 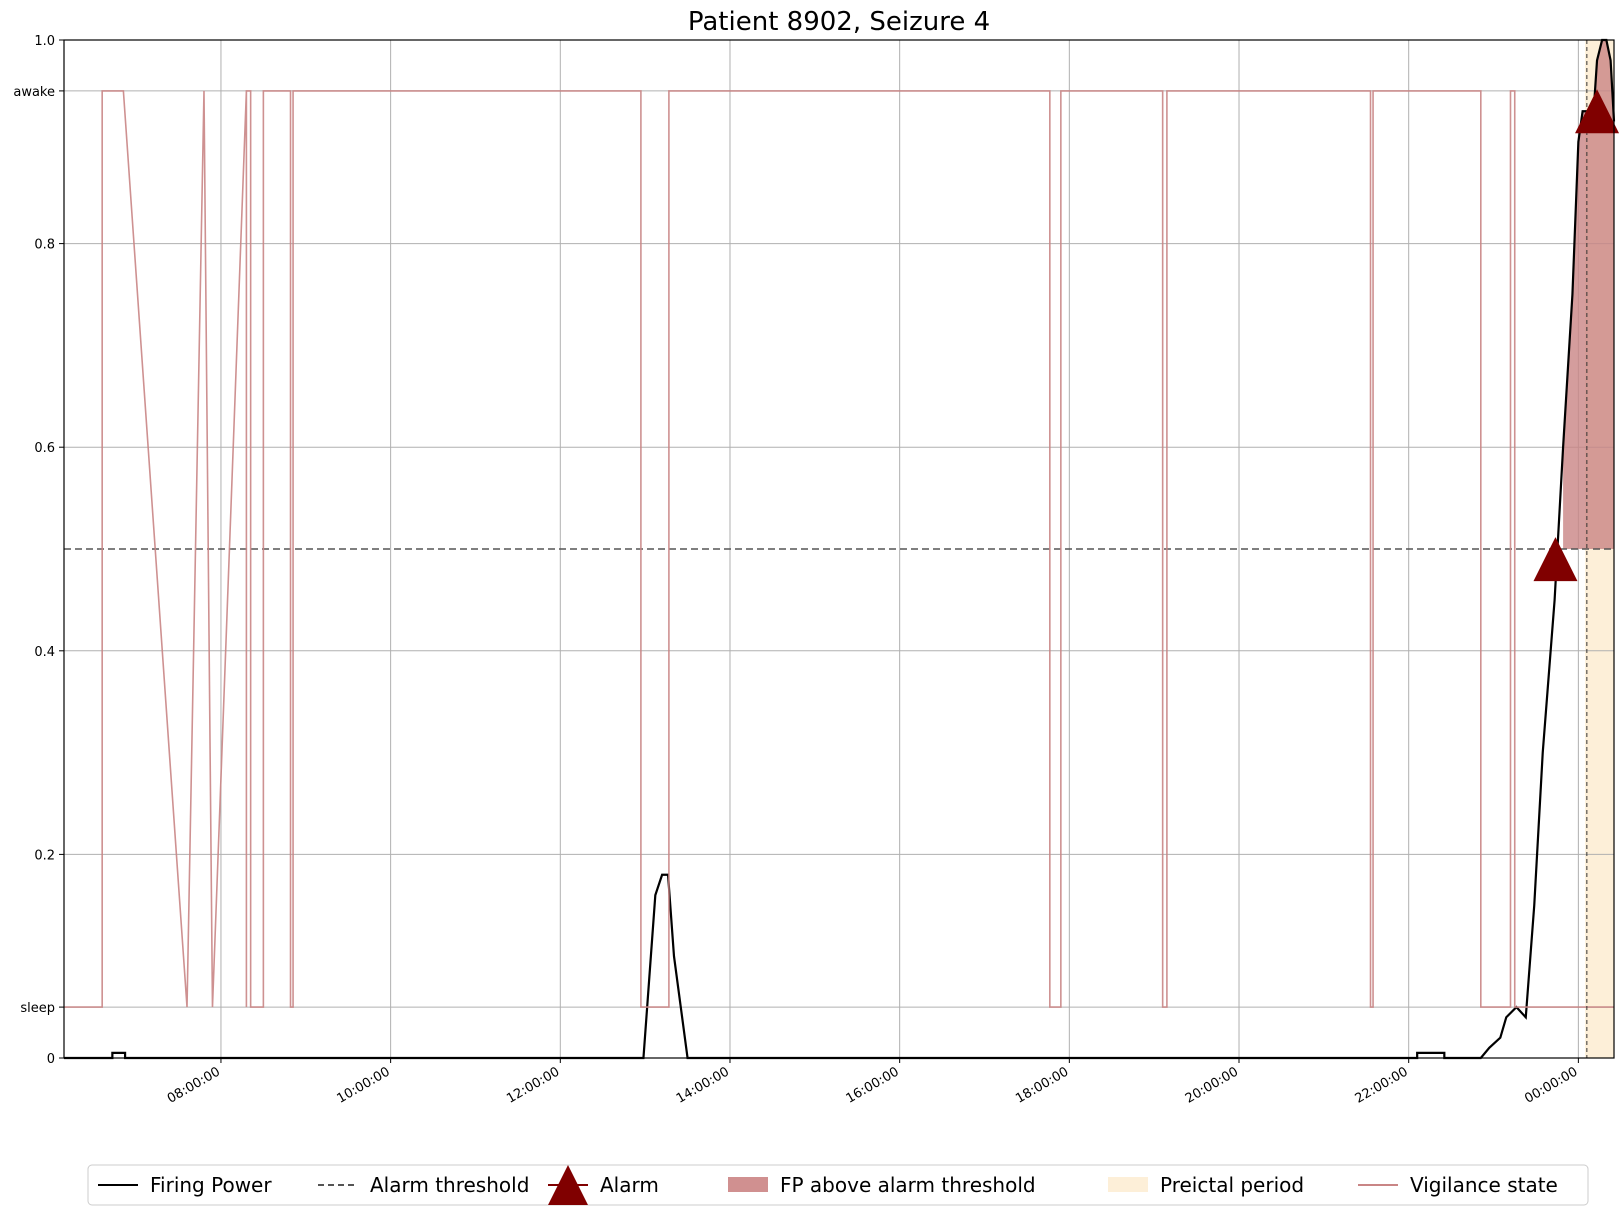 What do you see at coordinates (44, 448) in the screenshot?
I see `y-tick-label-4: 0.6` at bounding box center [44, 448].